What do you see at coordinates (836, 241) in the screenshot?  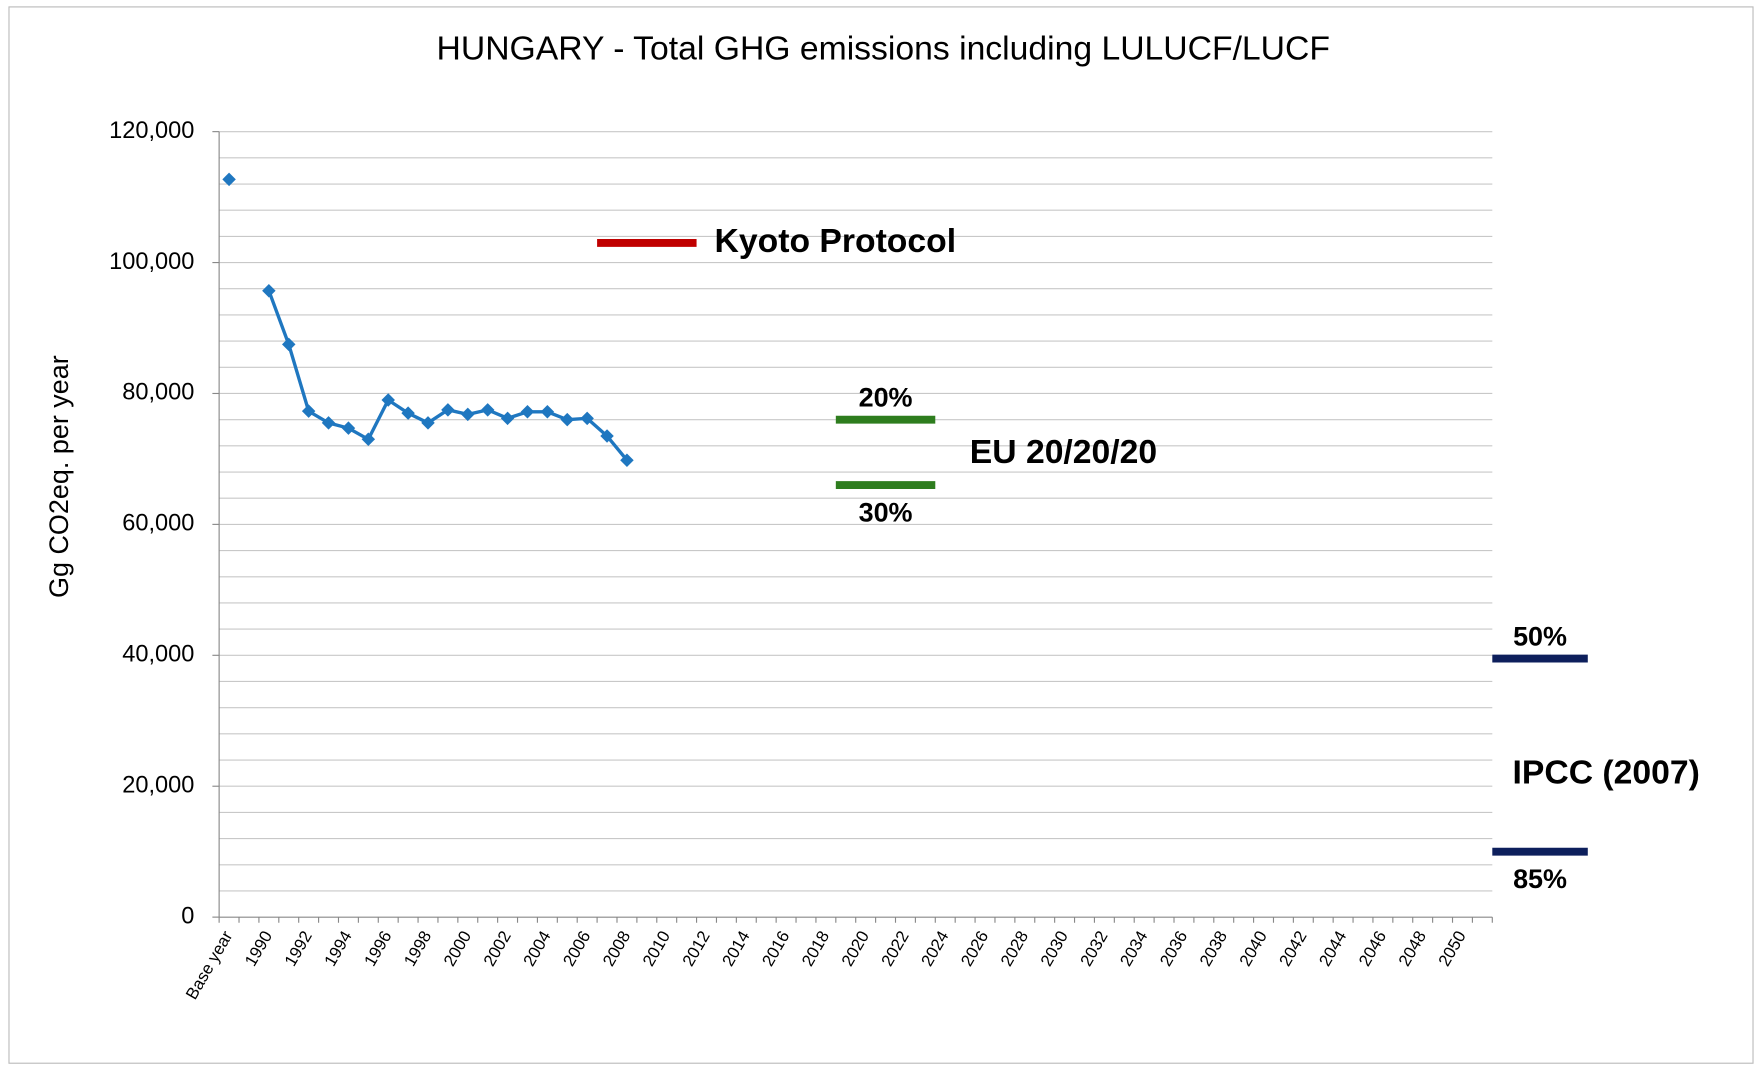 I see `target-label: Kyoto Protocol` at bounding box center [836, 241].